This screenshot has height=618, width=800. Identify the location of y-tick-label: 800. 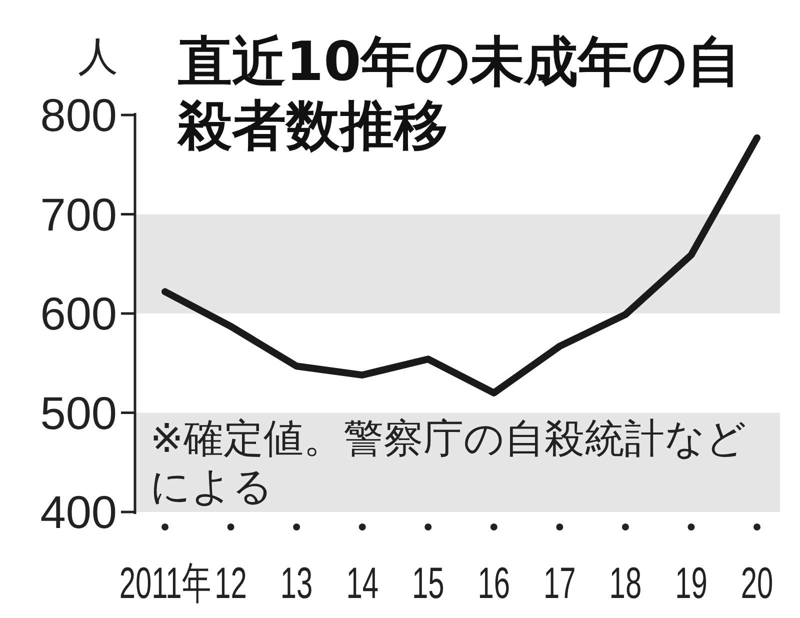
(78, 115).